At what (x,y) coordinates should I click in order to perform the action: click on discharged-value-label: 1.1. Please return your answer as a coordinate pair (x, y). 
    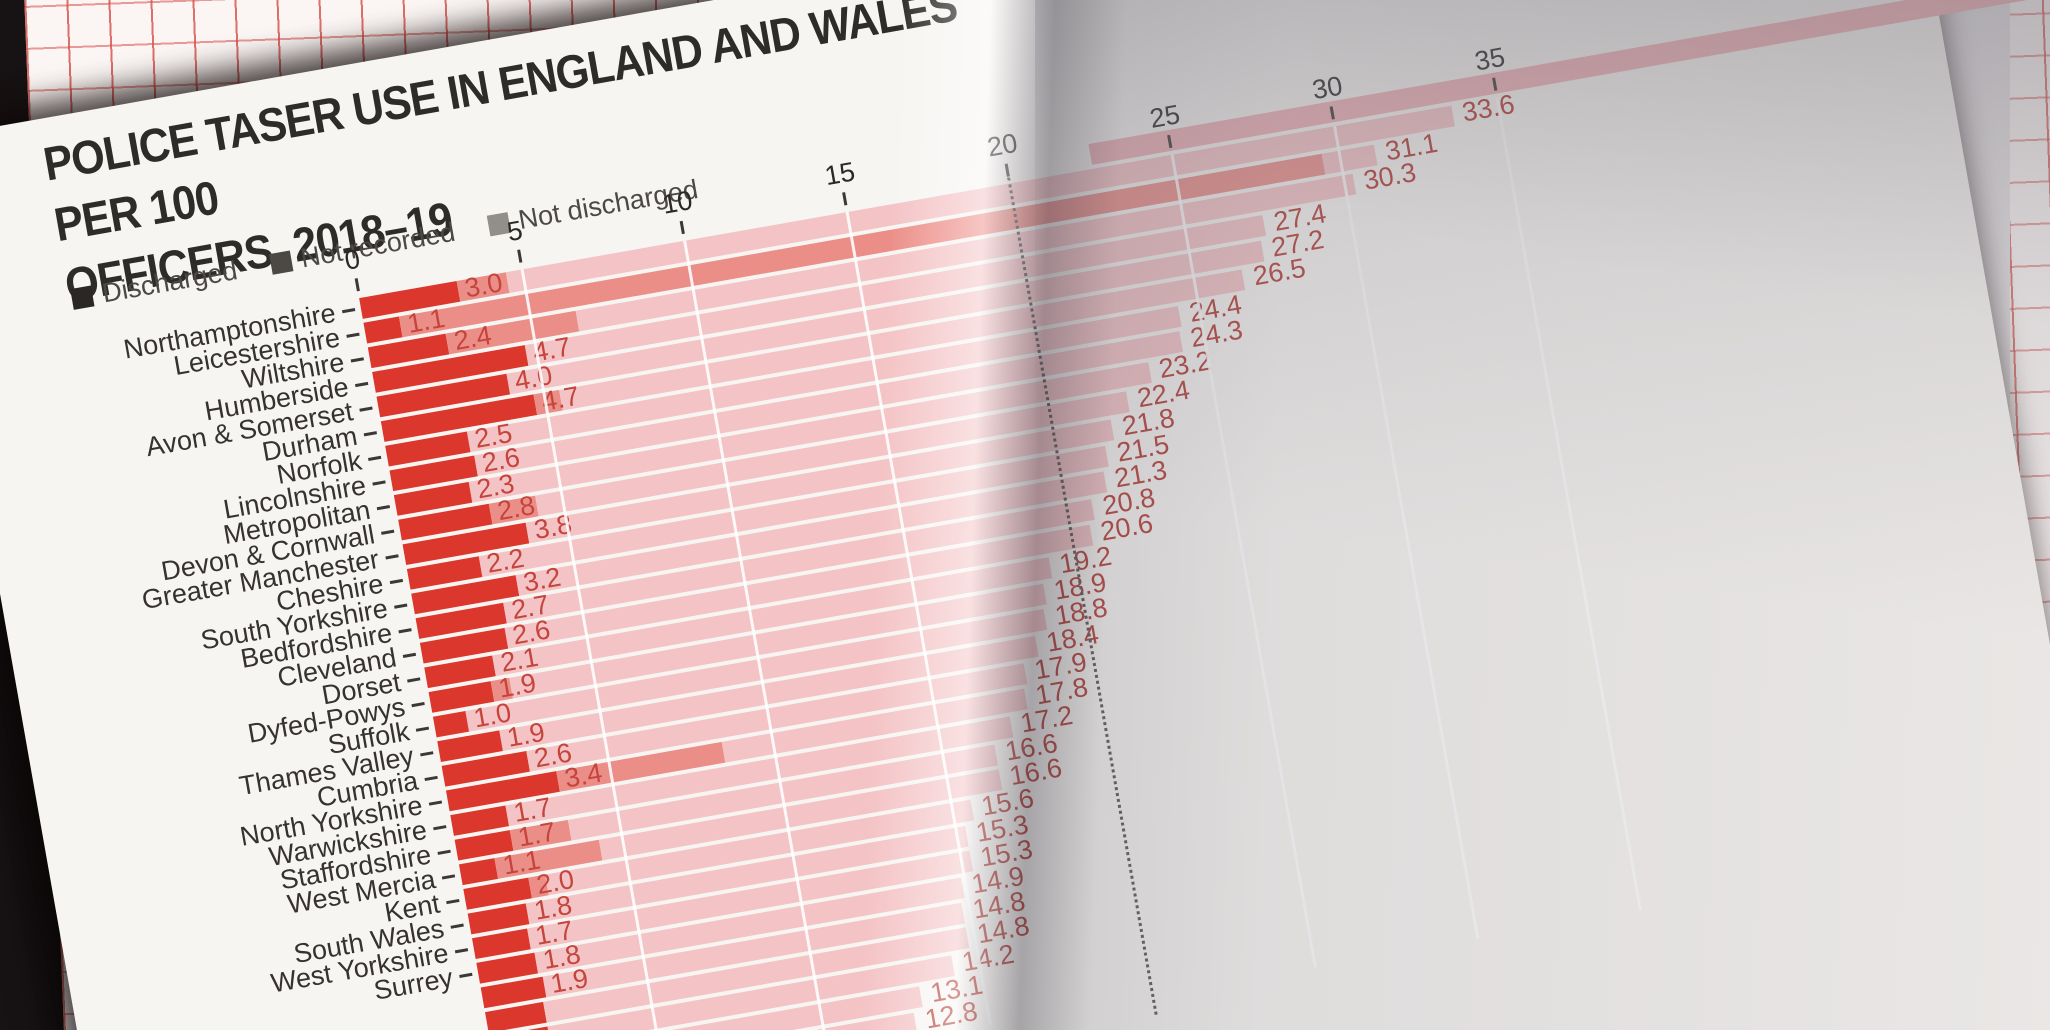
    Looking at the image, I should click on (426, 320).